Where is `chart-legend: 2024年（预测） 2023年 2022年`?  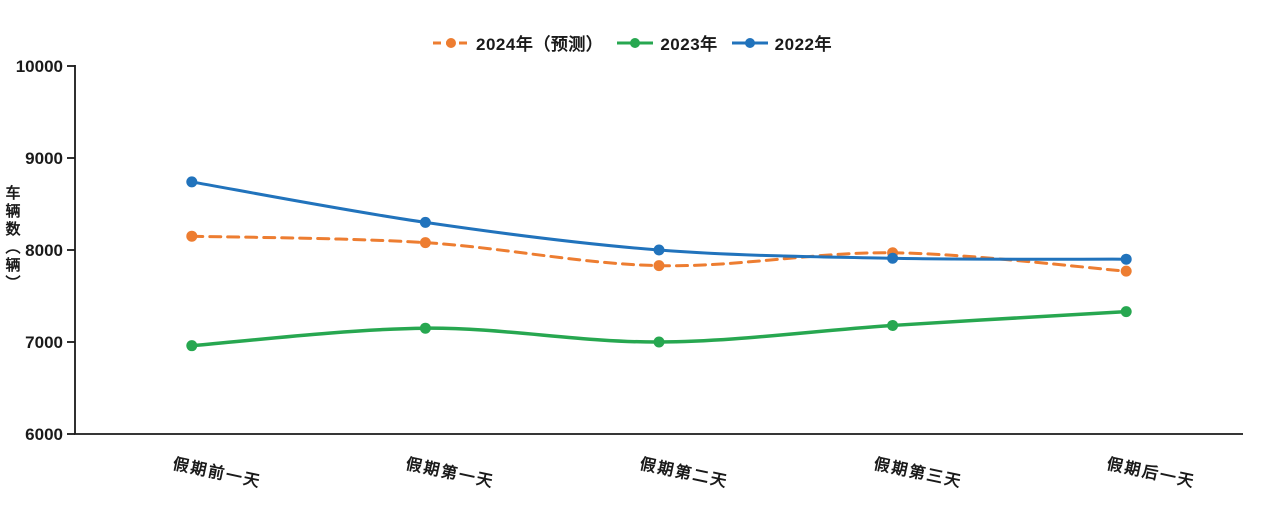 chart-legend: 2024年（预测） 2023年 2022年 is located at coordinates (632, 42).